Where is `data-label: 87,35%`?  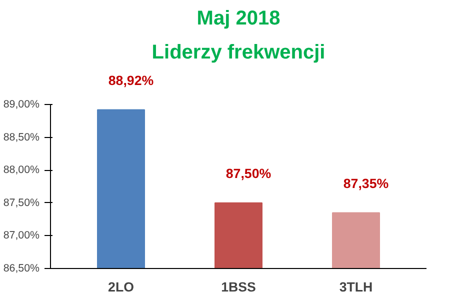 data-label: 87,35% is located at coordinates (366, 183).